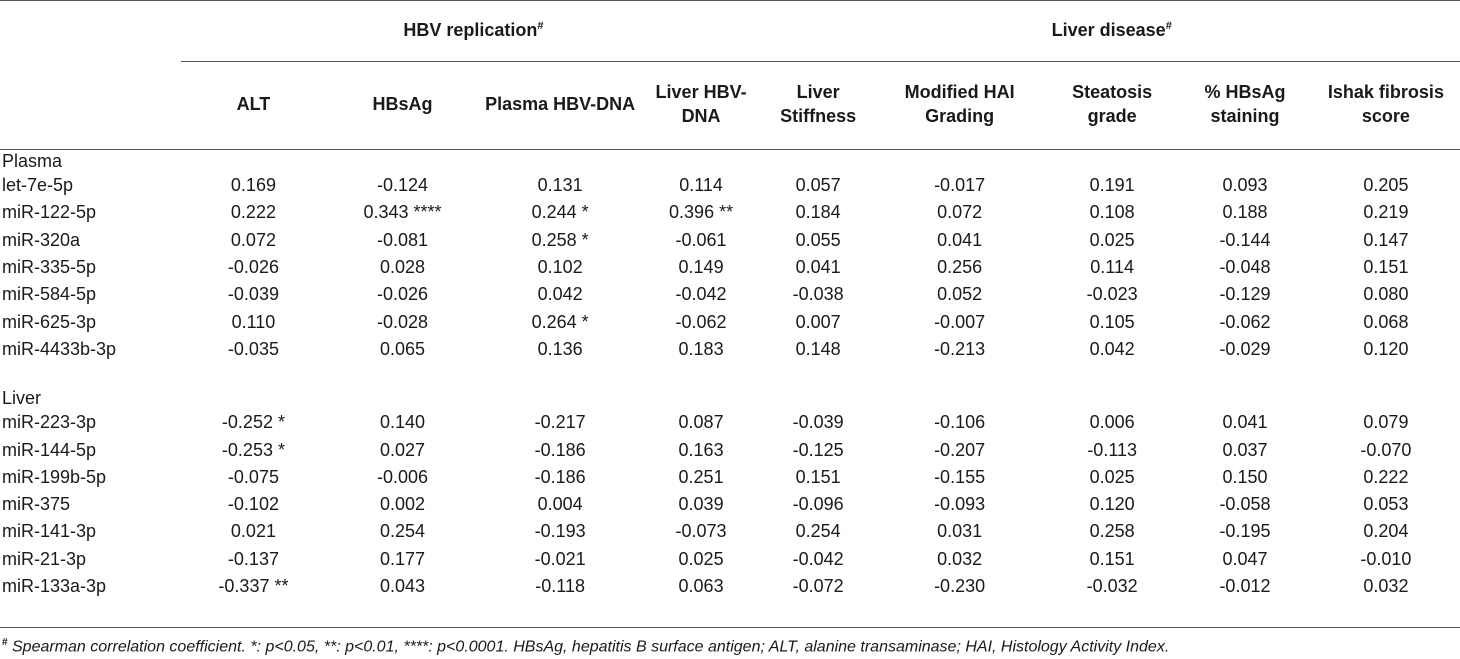 The width and height of the screenshot is (1460, 659). What do you see at coordinates (253, 586) in the screenshot?
I see `table-cell: -0.337 **` at bounding box center [253, 586].